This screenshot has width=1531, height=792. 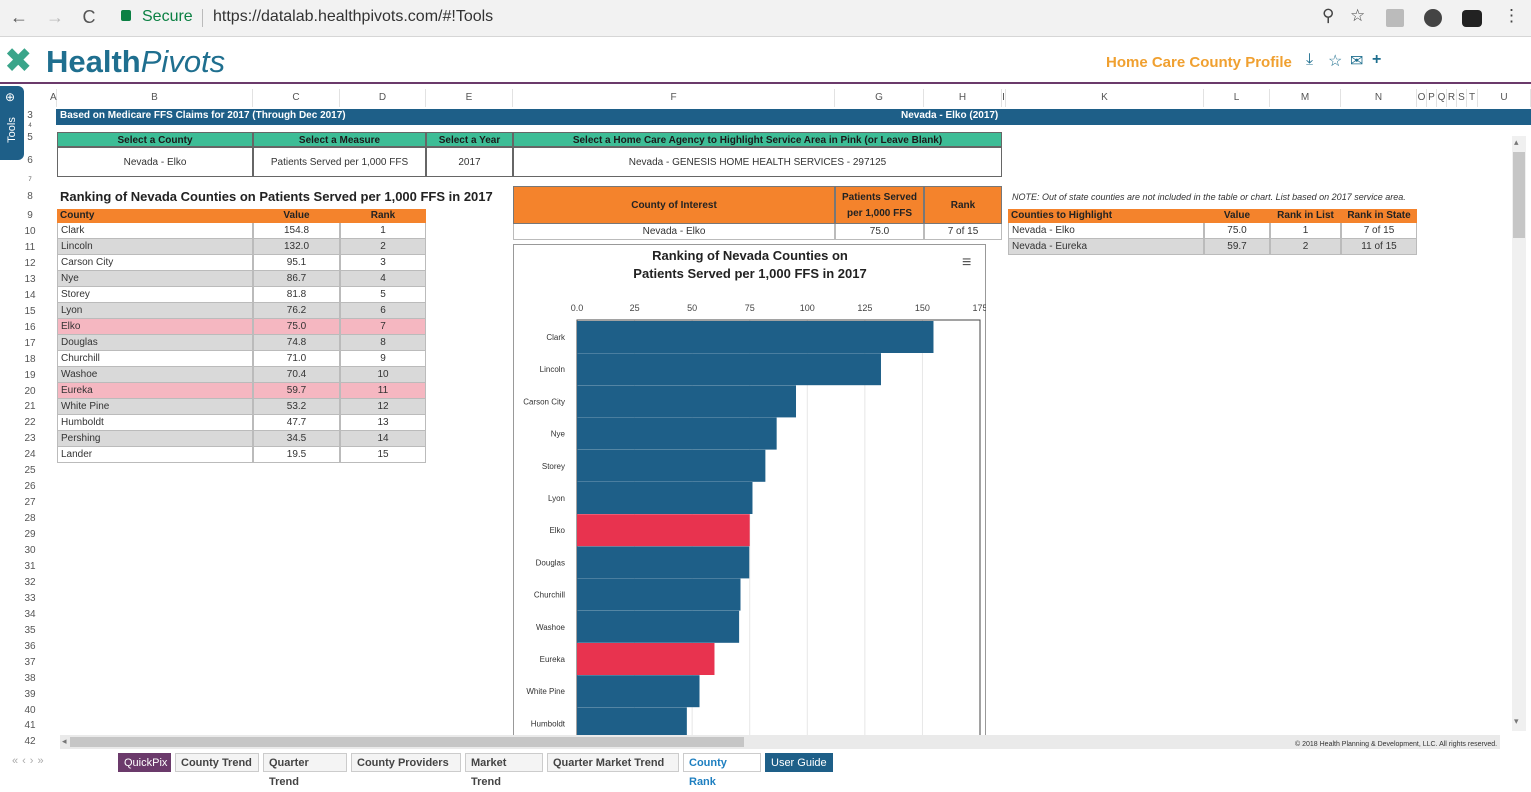 I want to click on sheet-tab: County Rank, so click(x=722, y=770).